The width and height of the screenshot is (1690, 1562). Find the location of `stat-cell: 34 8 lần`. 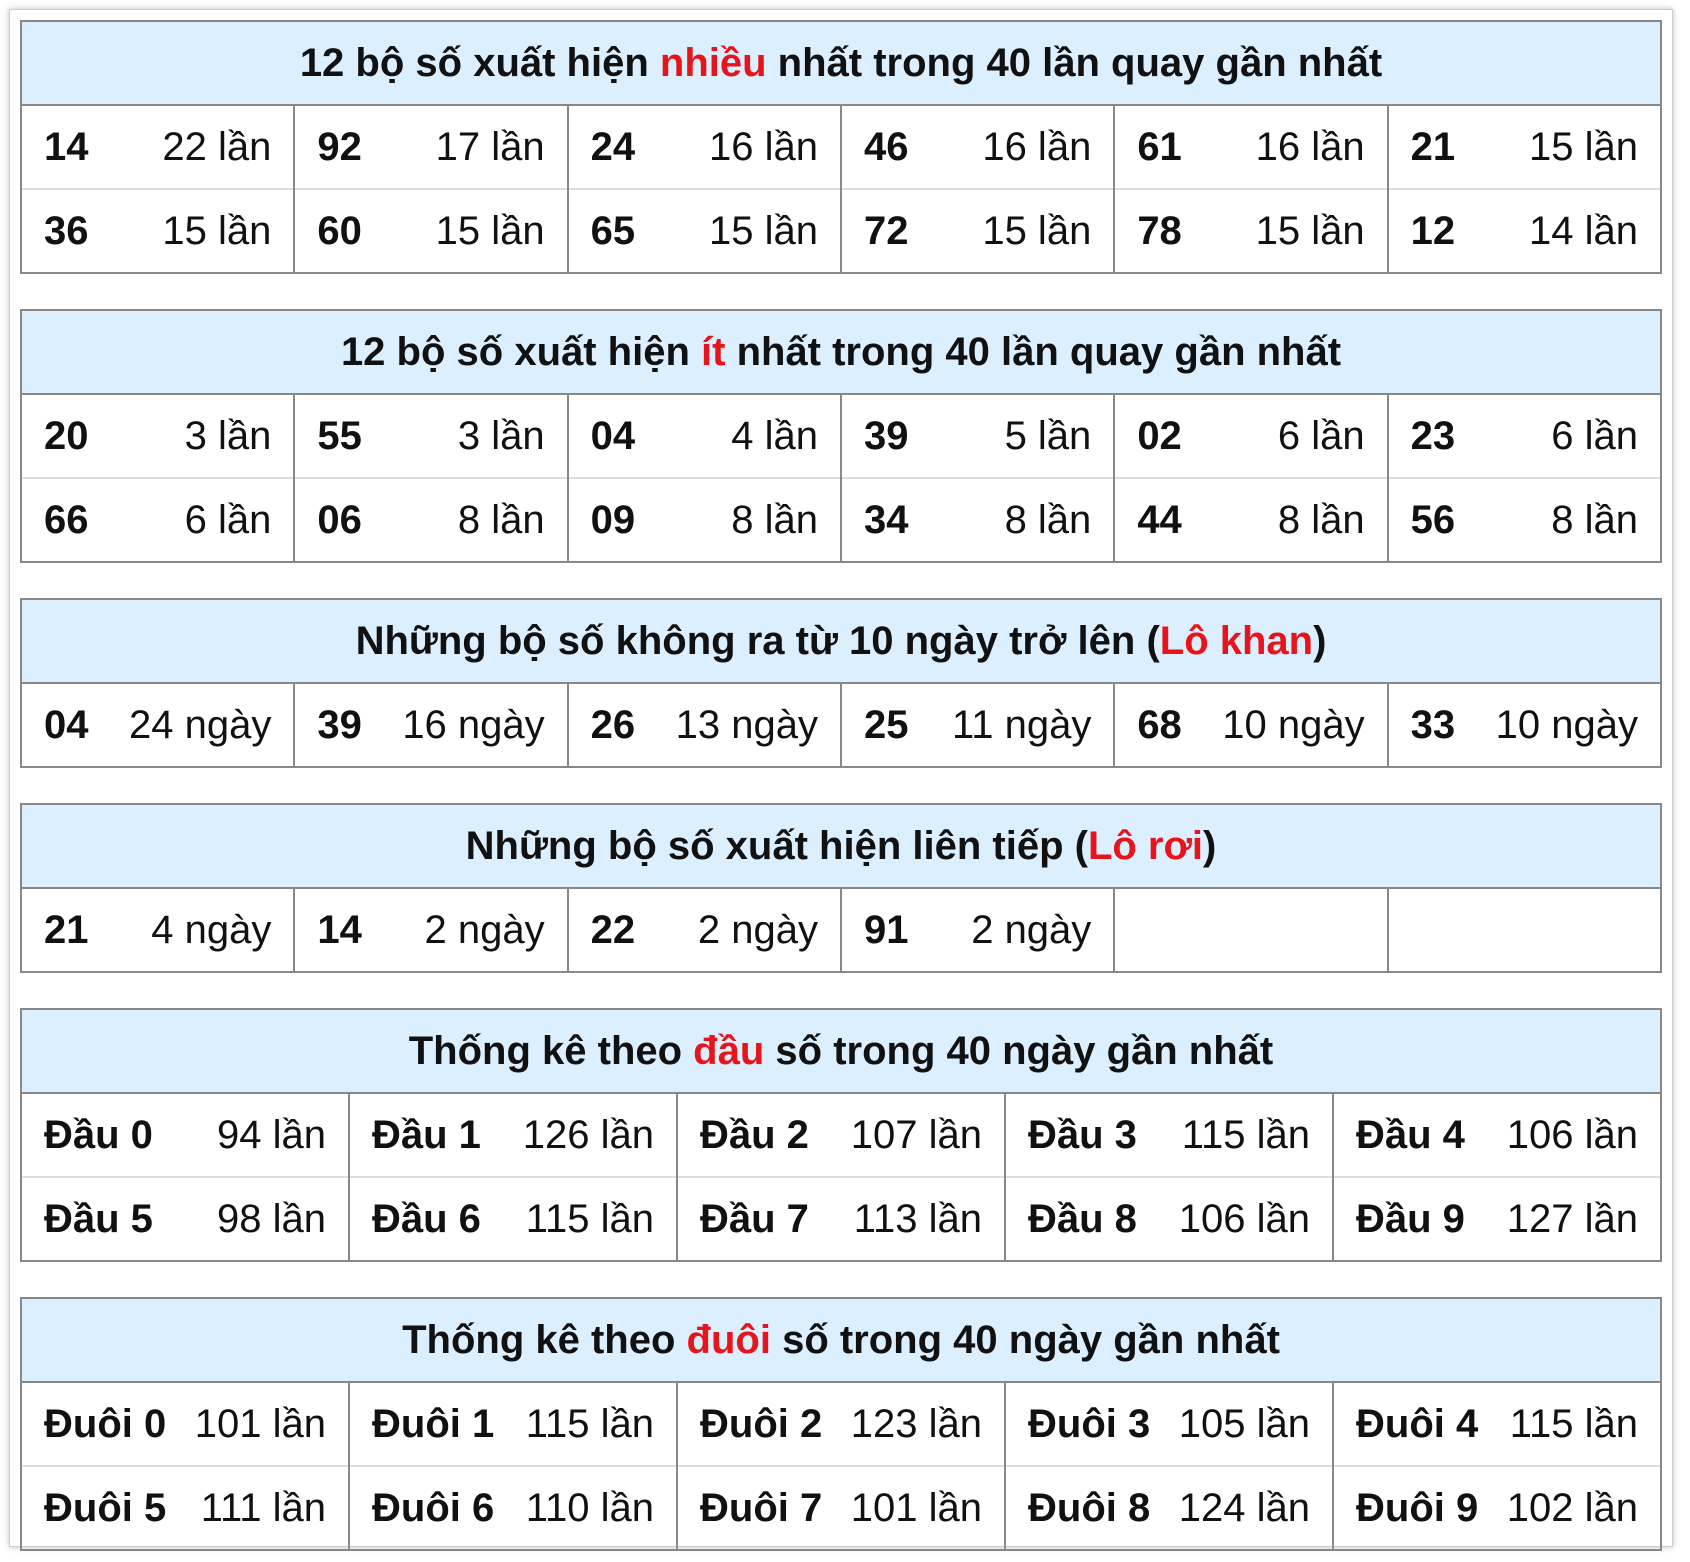

stat-cell: 34 8 lần is located at coordinates (977, 519).